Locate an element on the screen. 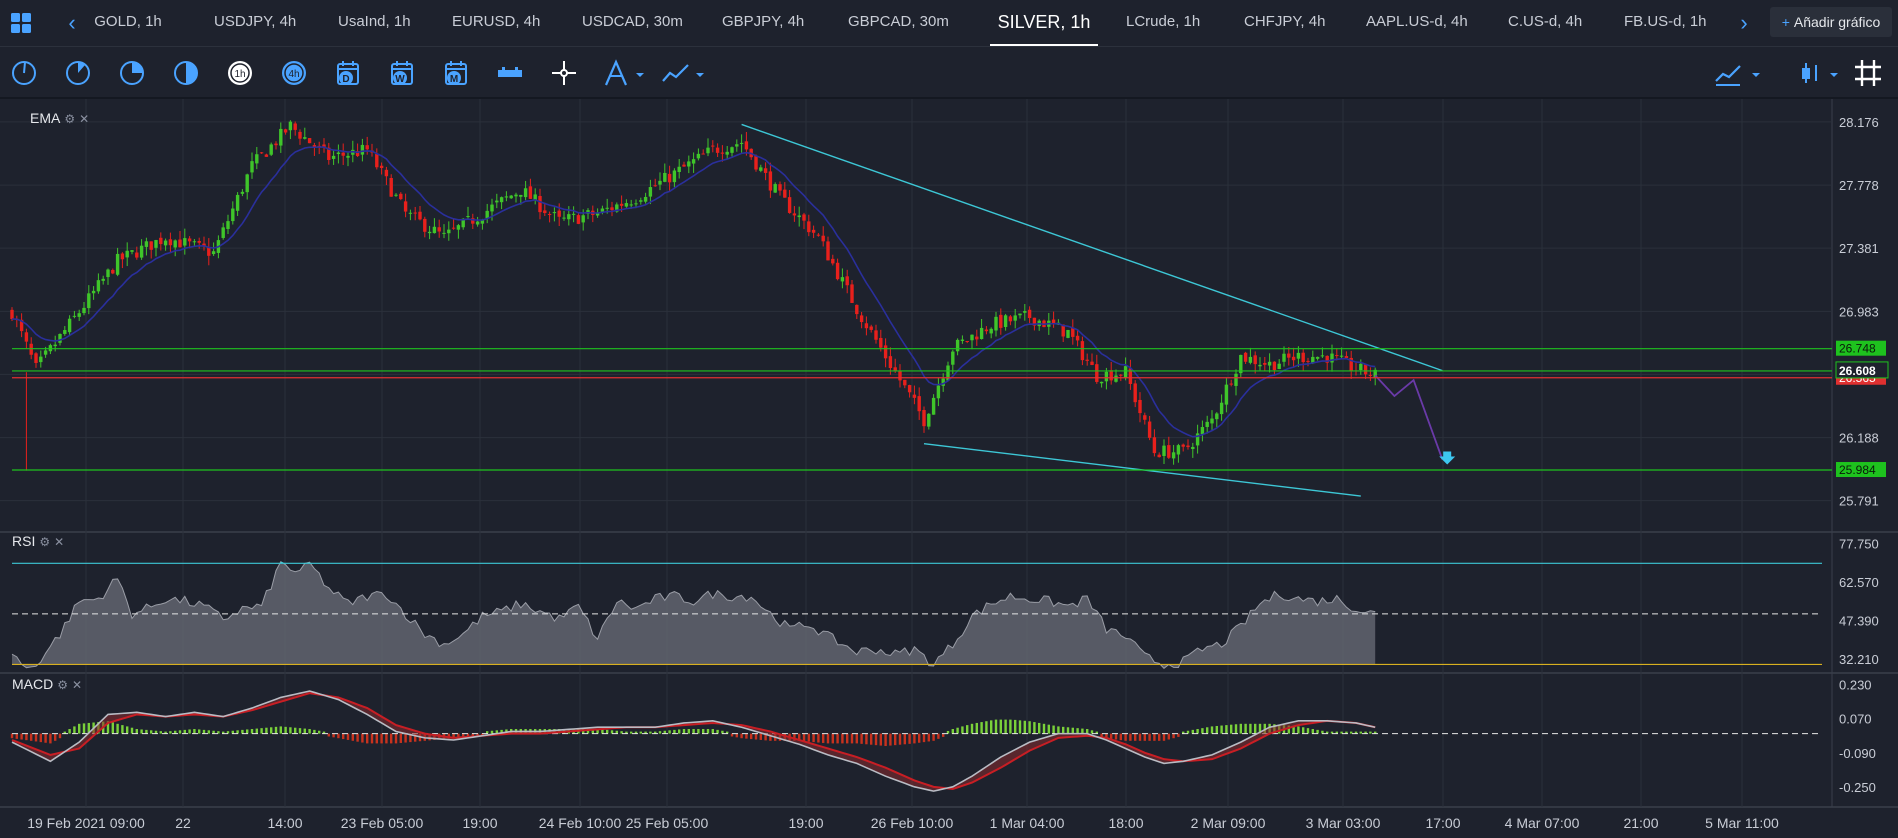 The image size is (1898, 838). rsi-tick-label: 47.390 is located at coordinates (1859, 620).